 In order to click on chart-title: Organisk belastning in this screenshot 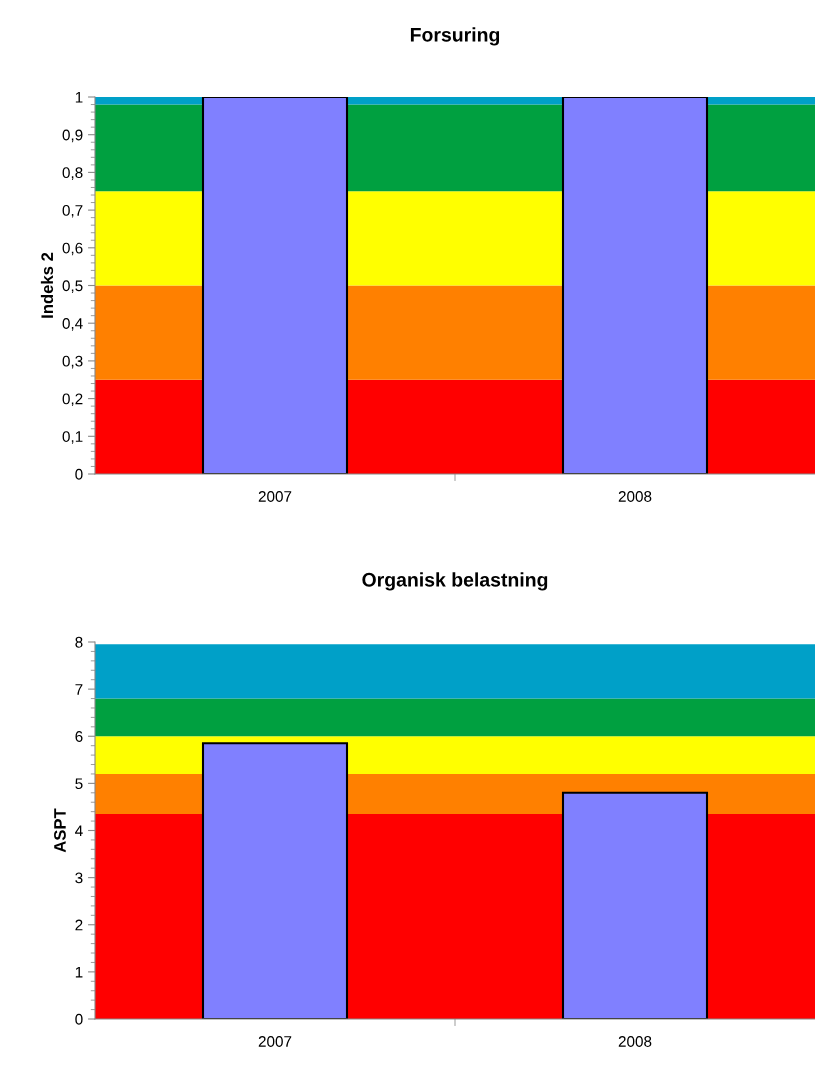, I will do `click(455, 581)`.